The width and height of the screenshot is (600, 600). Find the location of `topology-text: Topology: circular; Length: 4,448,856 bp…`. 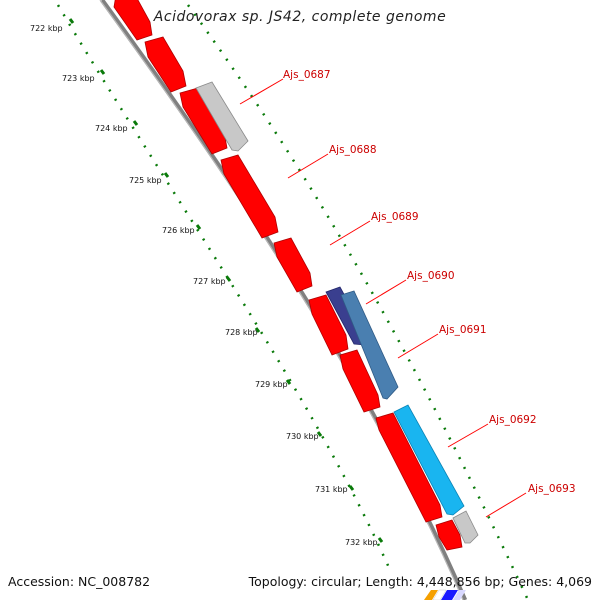

topology-text: Topology: circular; Length: 4,448,856 bp… is located at coordinates (420, 581).